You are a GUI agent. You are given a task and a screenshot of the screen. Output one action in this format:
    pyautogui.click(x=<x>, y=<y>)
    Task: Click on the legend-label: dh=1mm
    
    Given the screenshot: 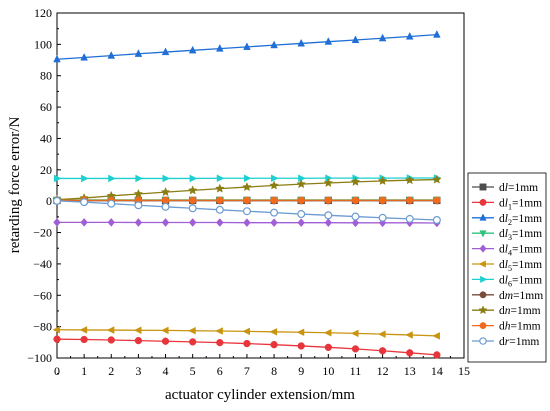 What is the action you would take?
    pyautogui.click(x=520, y=327)
    